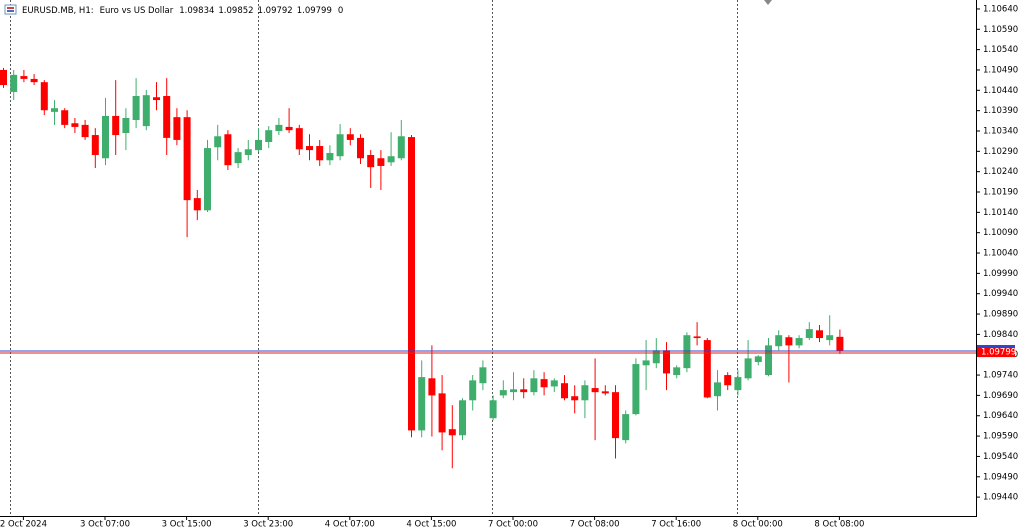 The height and width of the screenshot is (532, 1024). I want to click on symbol-icon, so click(10, 9).